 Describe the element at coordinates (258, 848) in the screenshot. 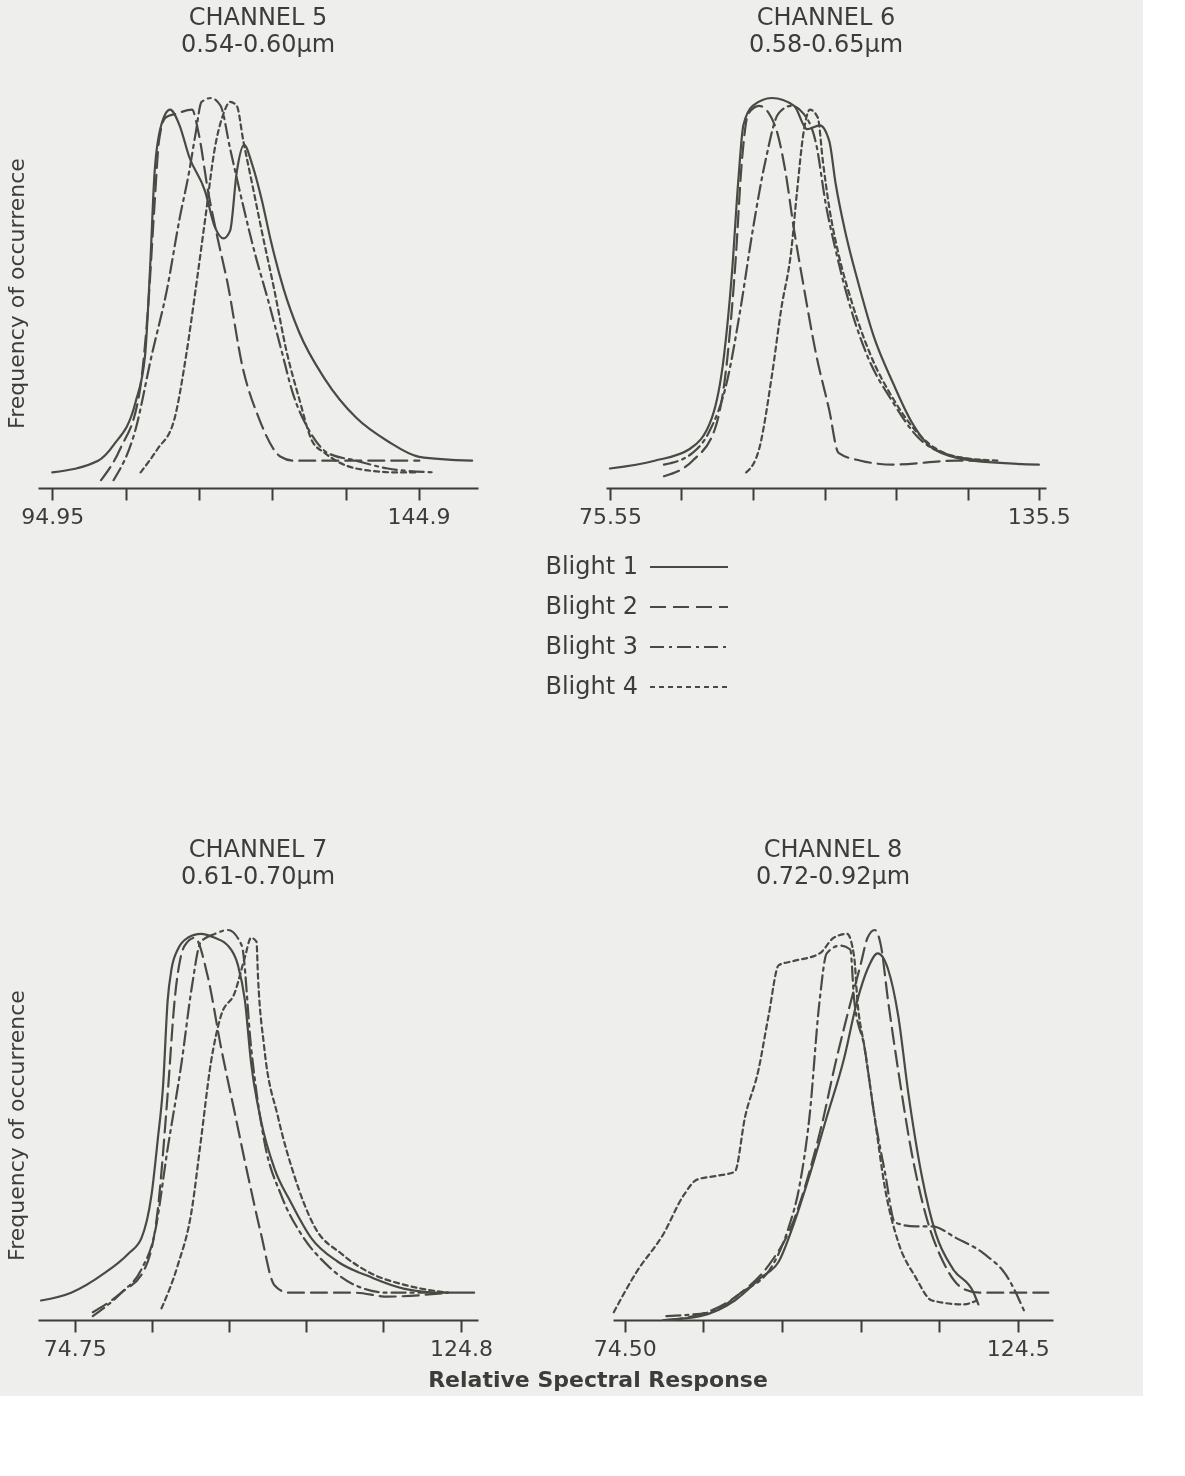

I see `chart-title: CHANNEL 7` at that location.